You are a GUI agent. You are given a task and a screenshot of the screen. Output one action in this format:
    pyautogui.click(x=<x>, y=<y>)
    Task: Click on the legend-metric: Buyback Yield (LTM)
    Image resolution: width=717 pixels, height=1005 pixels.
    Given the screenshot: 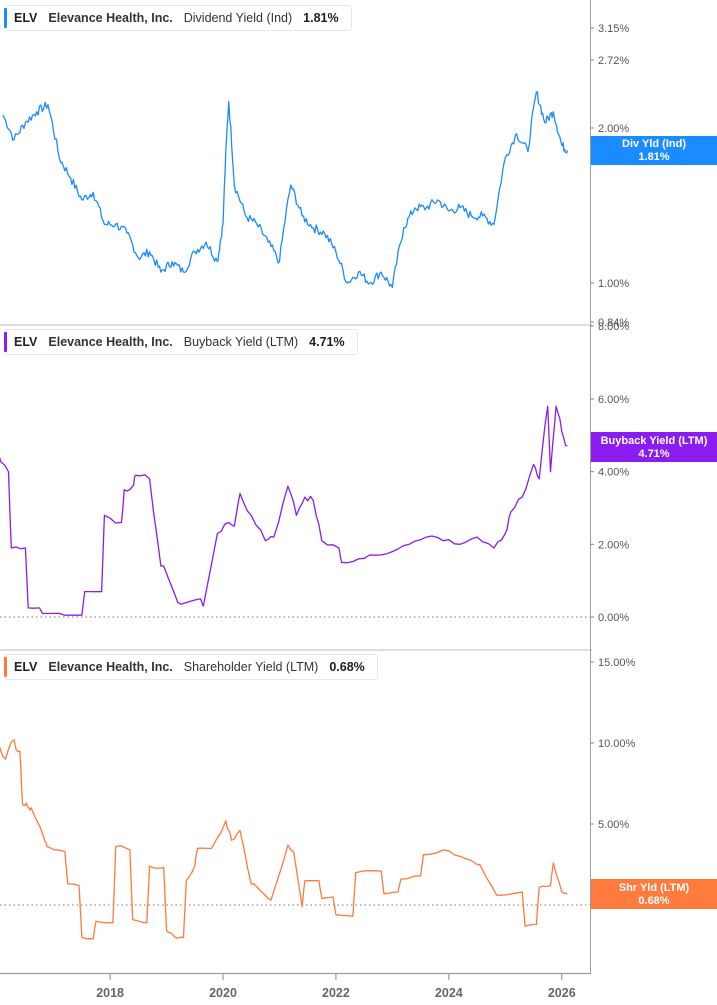 What is the action you would take?
    pyautogui.click(x=241, y=342)
    